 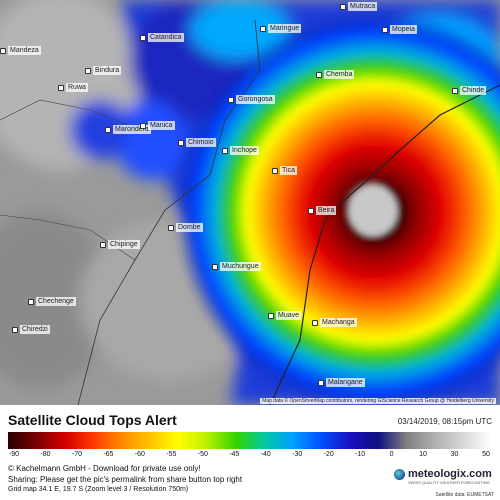 What do you see at coordinates (391, 454) in the screenshot?
I see `scale-tick-label: 0` at bounding box center [391, 454].